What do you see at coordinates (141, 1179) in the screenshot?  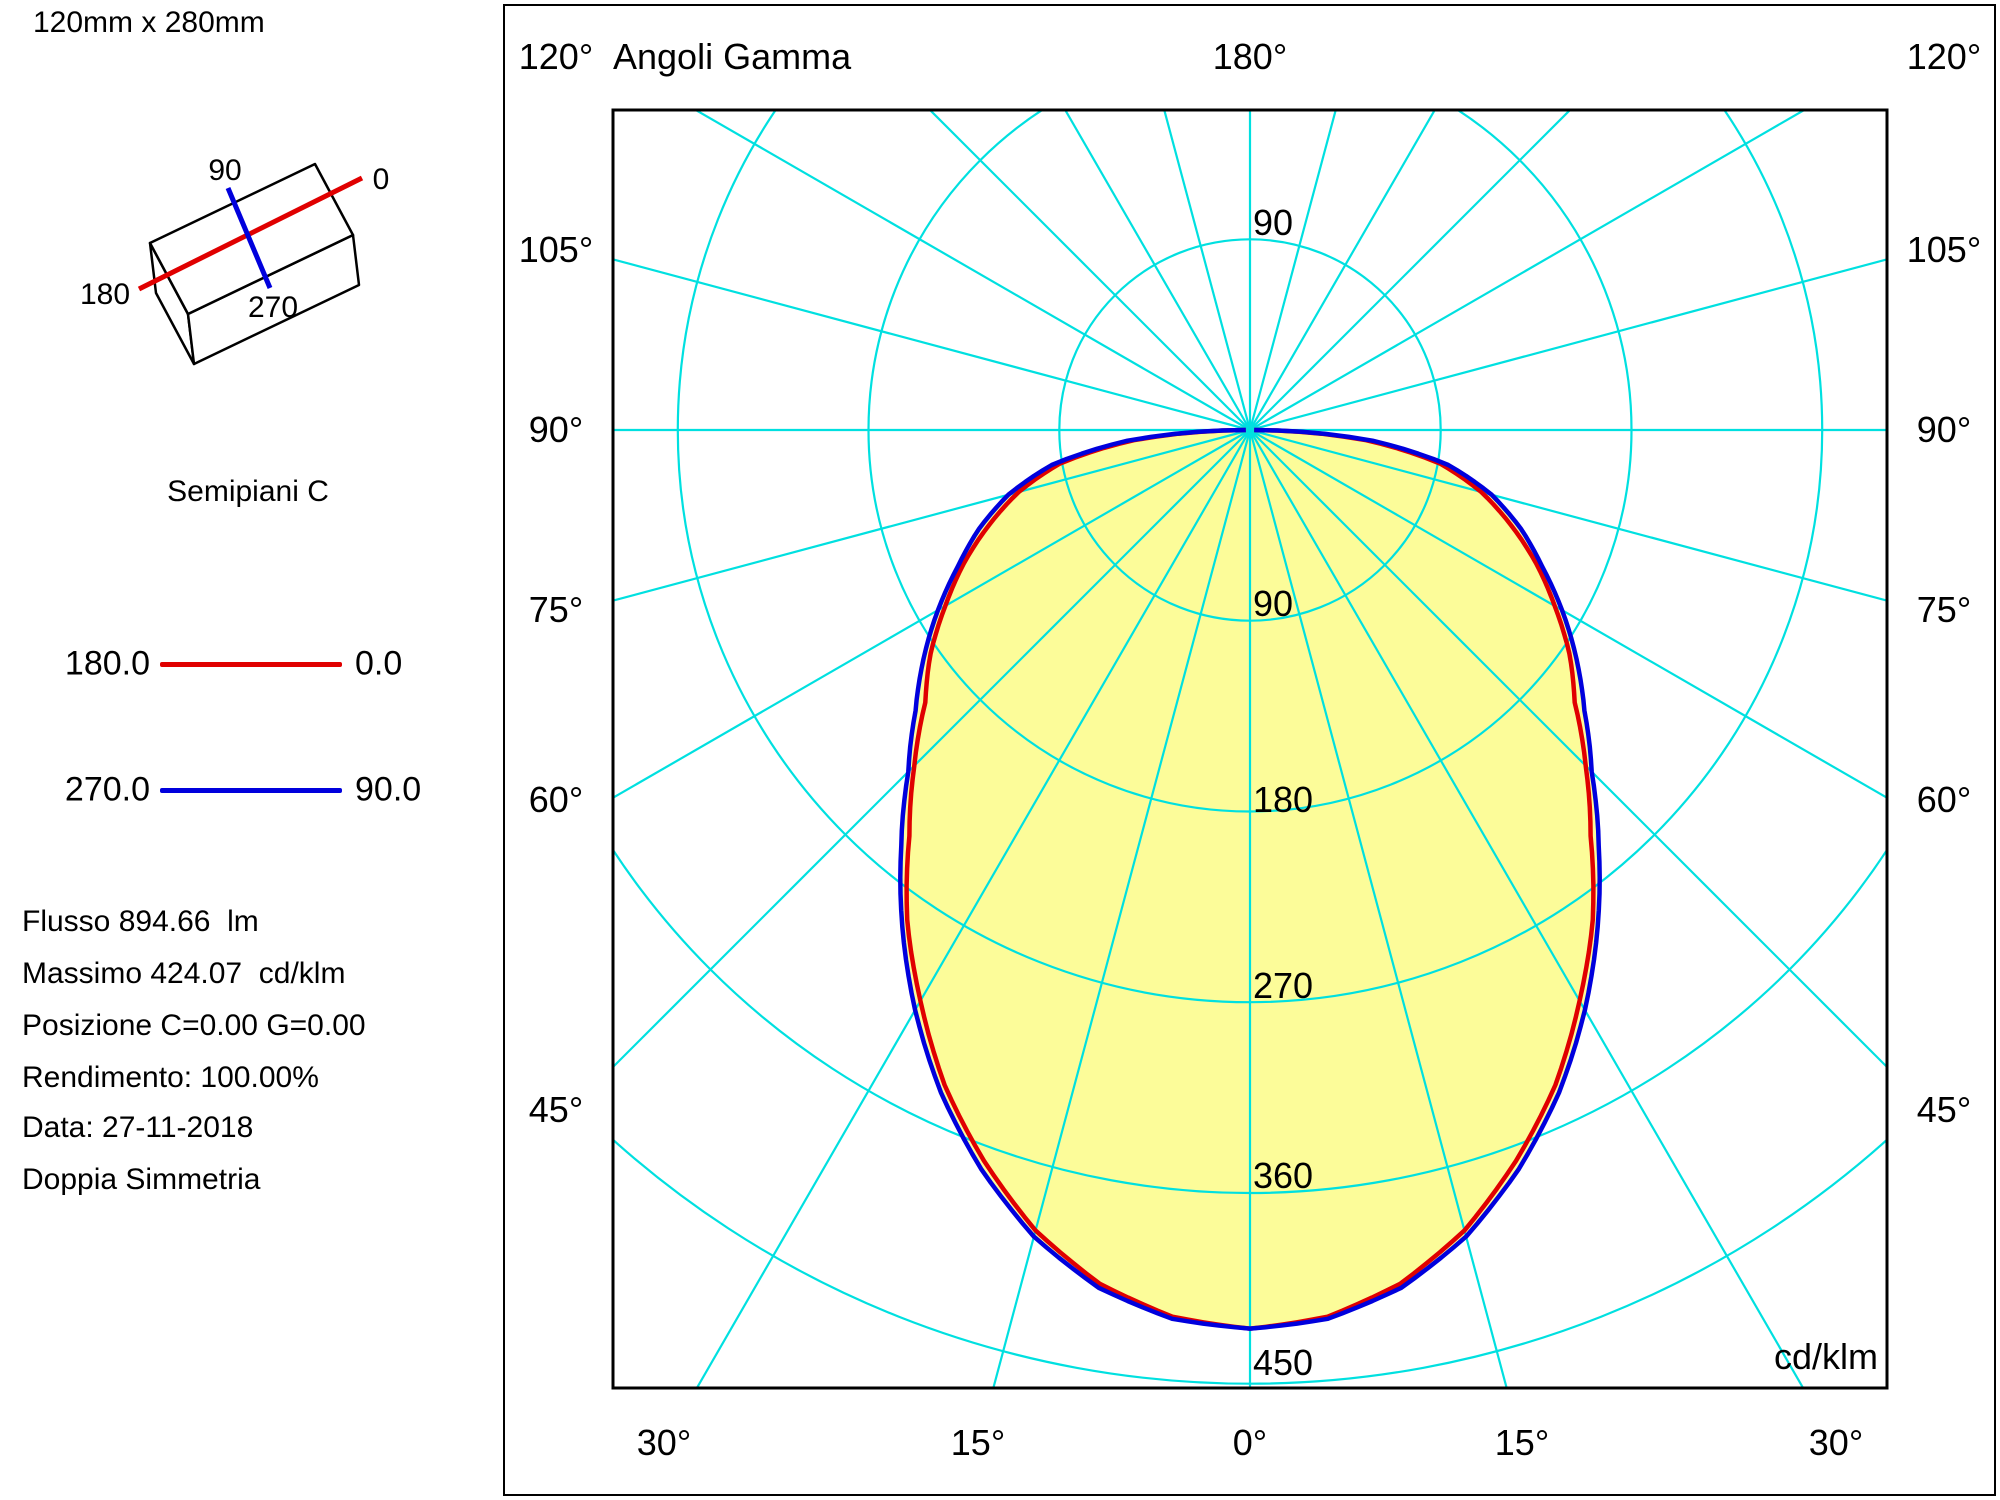 I see `symmetry-line: Doppia Simmetria` at bounding box center [141, 1179].